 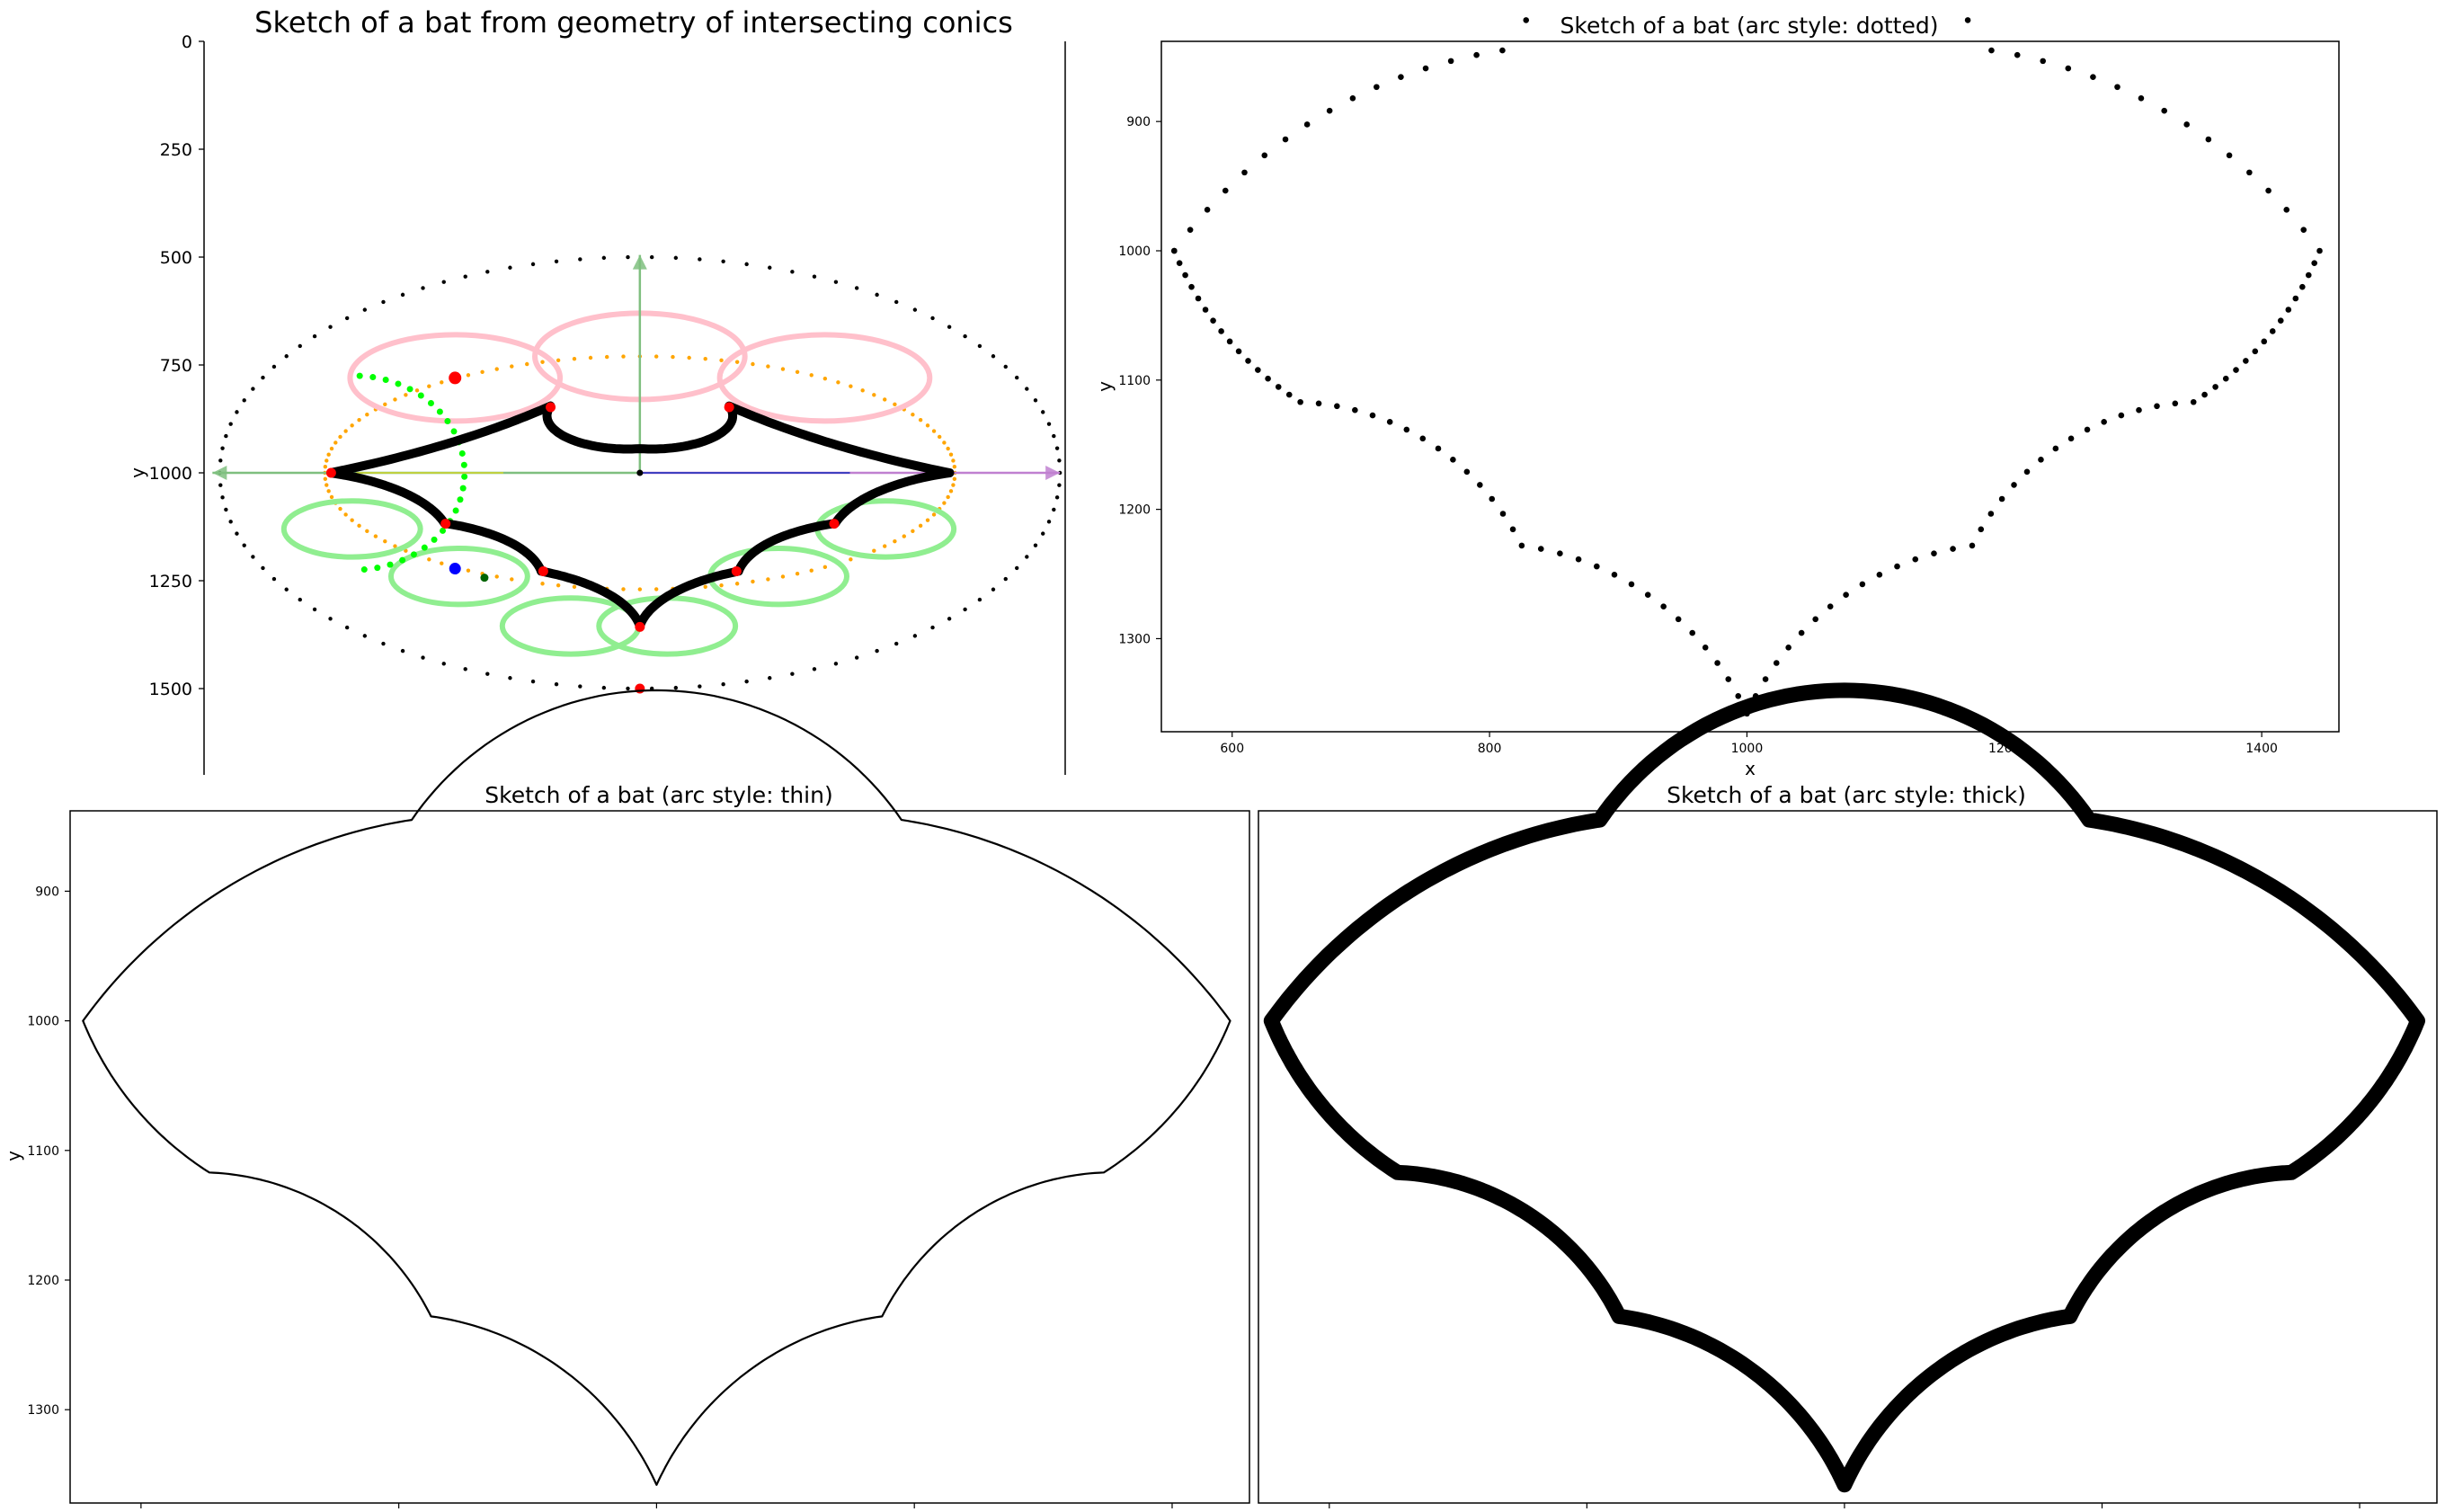 I want to click on ytick-label: 750, so click(x=176, y=366).